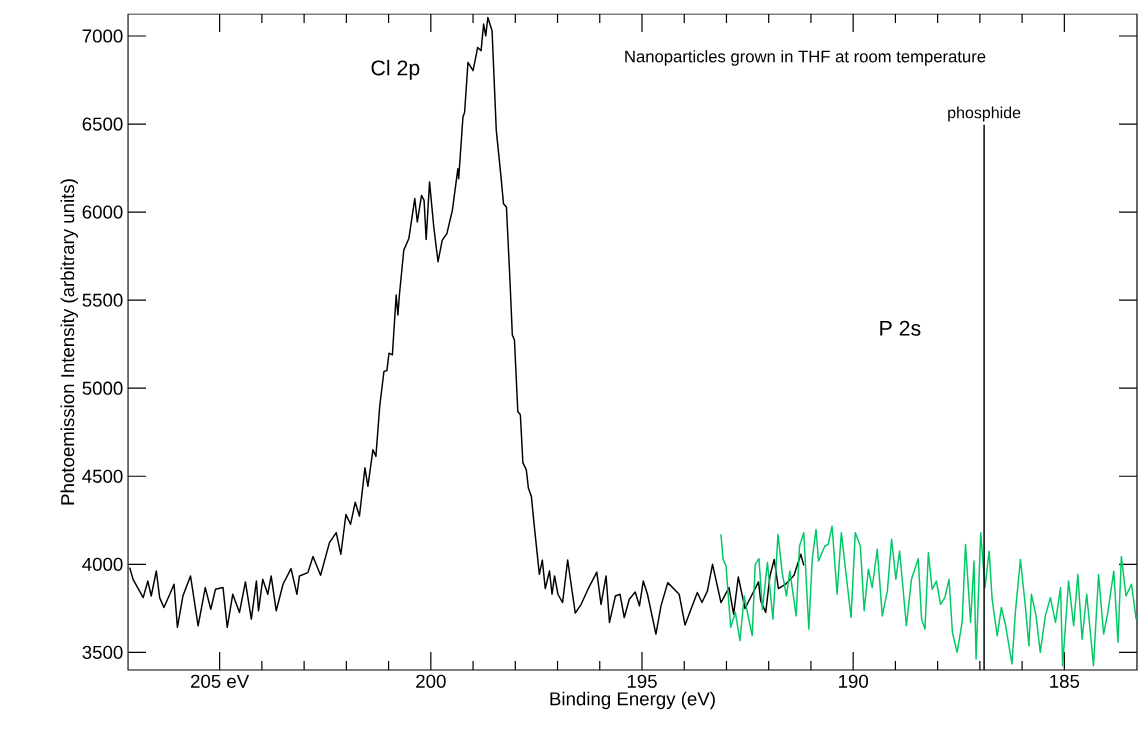 The height and width of the screenshot is (745, 1138). What do you see at coordinates (102, 388) in the screenshot?
I see `y-tick-label: 5000` at bounding box center [102, 388].